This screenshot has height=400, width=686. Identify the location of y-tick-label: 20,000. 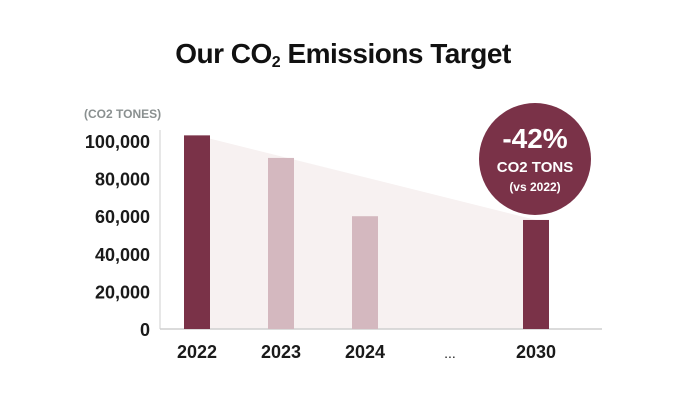
(122, 292).